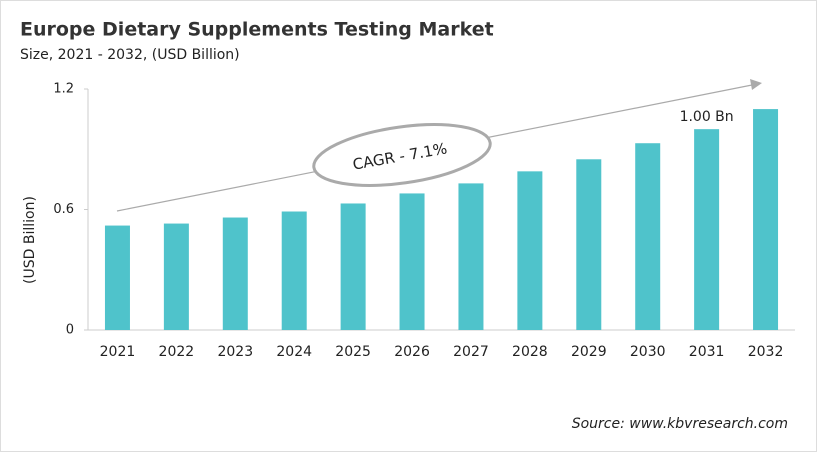 Image resolution: width=817 pixels, height=452 pixels. What do you see at coordinates (63, 209) in the screenshot?
I see `y-tick-label: 0.6` at bounding box center [63, 209].